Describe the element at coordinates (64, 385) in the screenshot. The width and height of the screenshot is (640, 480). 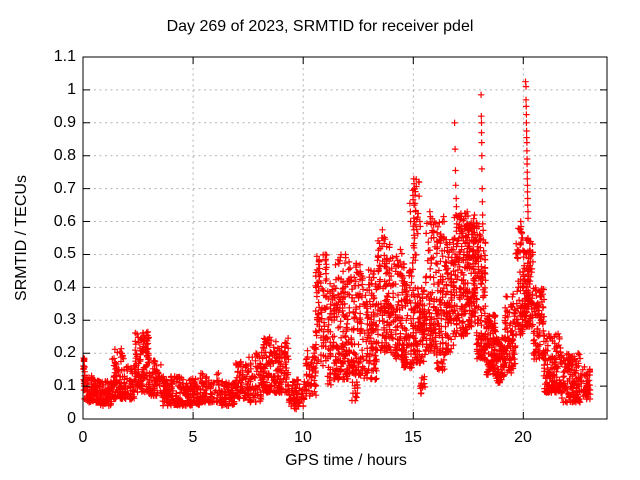
I see `y-tick-label: 0.1` at that location.